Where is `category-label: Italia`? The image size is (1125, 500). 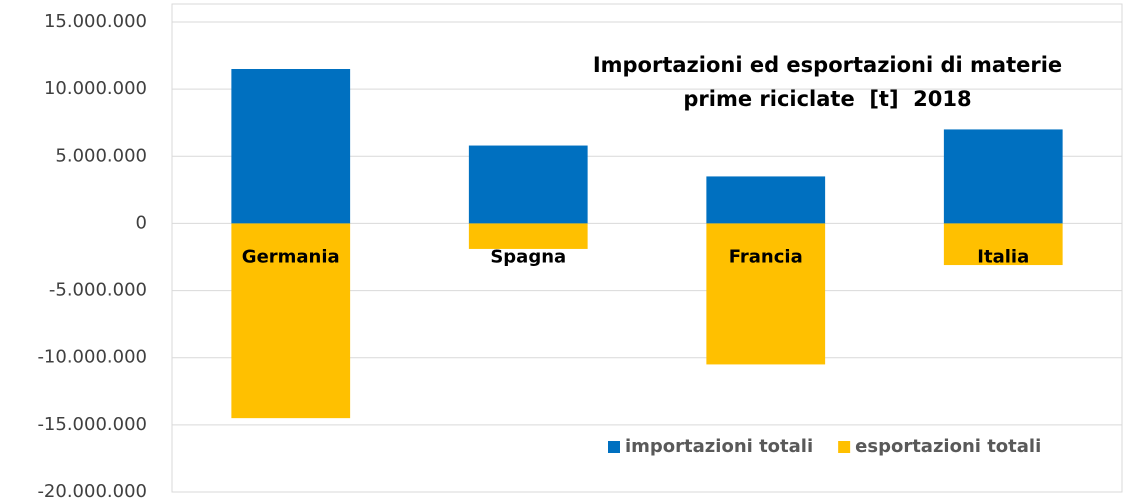 category-label: Italia is located at coordinates (1003, 256).